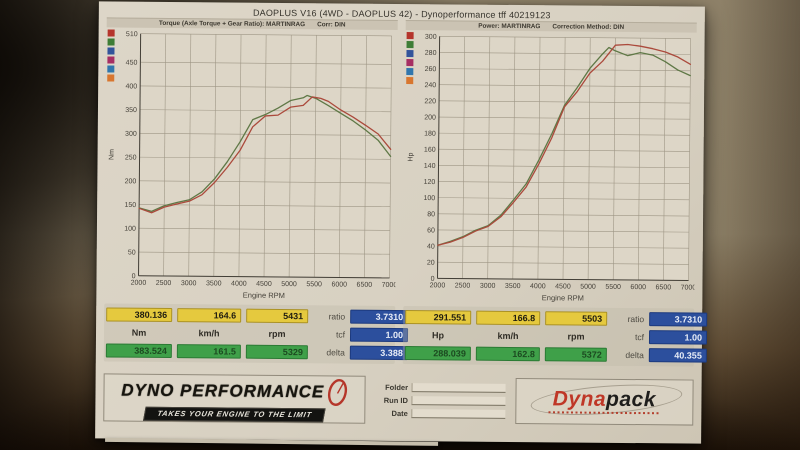 The image size is (800, 450). What do you see at coordinates (431, 69) in the screenshot?
I see `svg-text: 260` at bounding box center [431, 69].